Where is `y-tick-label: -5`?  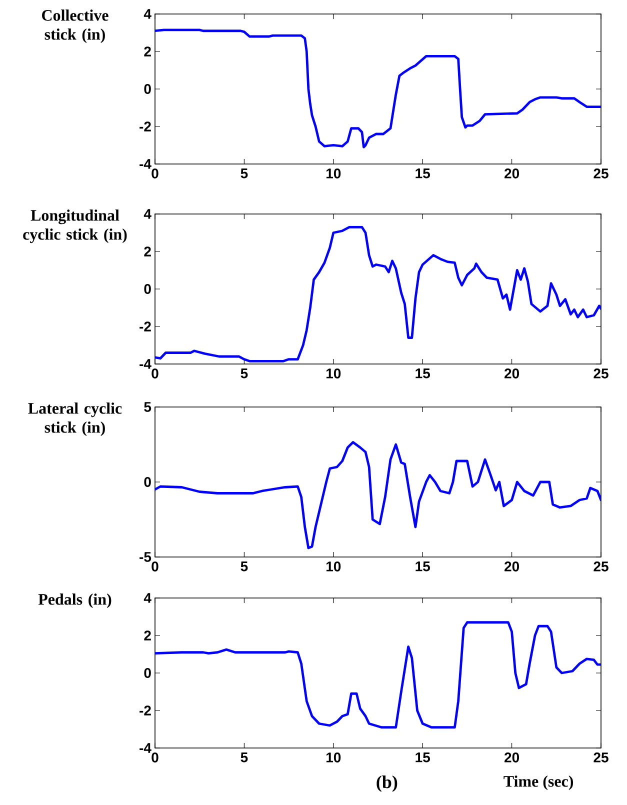 y-tick-label: -5 is located at coordinates (146, 557).